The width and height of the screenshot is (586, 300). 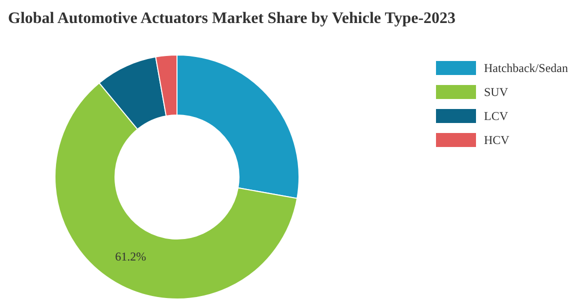 I want to click on legend-label: LCV, so click(x=496, y=116).